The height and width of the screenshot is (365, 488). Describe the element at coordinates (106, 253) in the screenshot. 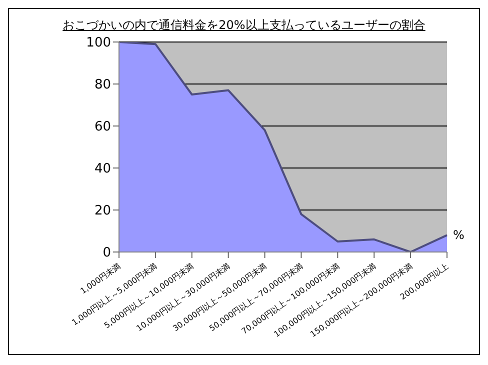

I see `y-tick-label: 0` at that location.